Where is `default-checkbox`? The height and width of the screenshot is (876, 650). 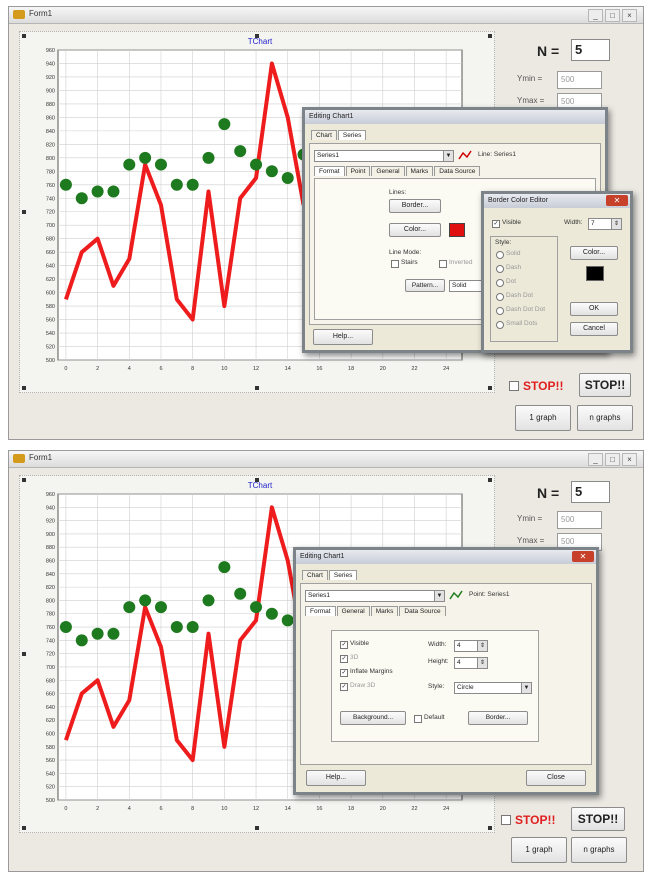 default-checkbox is located at coordinates (418, 719).